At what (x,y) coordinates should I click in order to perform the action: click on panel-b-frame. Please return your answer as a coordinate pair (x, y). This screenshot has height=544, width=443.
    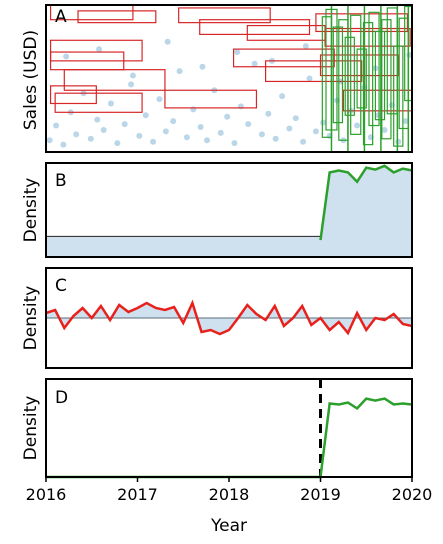
    Looking at the image, I should click on (229, 210).